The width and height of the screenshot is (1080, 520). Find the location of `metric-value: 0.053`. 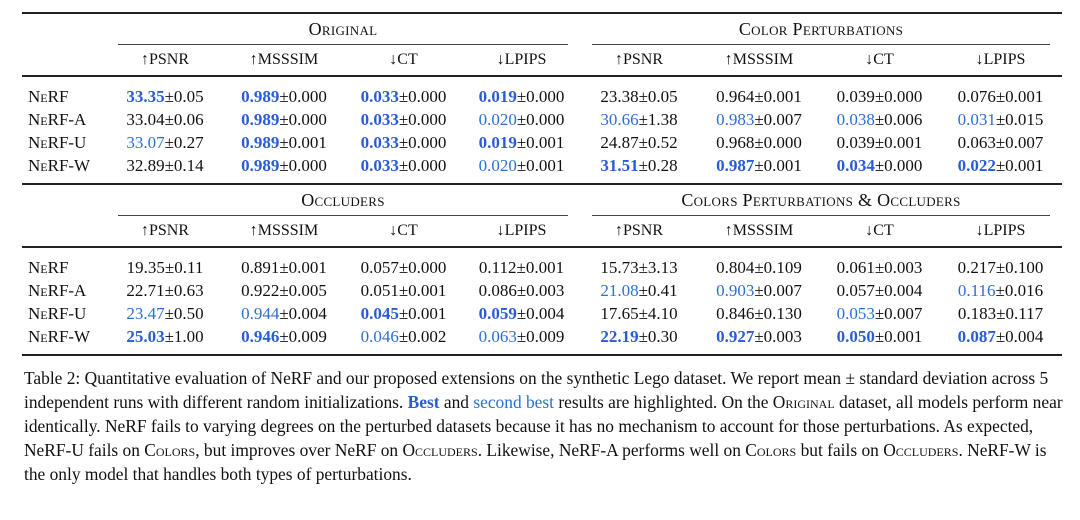

metric-value: 0.053 is located at coordinates (855, 313).